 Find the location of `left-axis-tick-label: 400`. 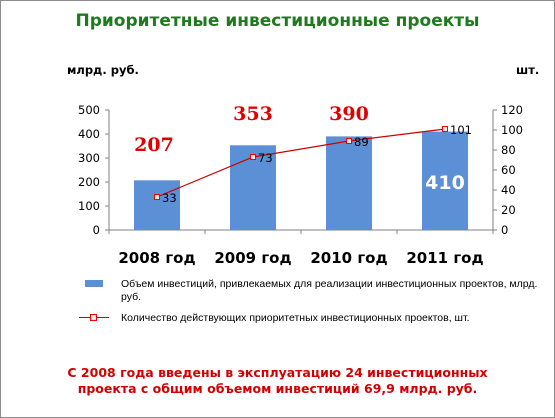

left-axis-tick-label: 400 is located at coordinates (89, 134).